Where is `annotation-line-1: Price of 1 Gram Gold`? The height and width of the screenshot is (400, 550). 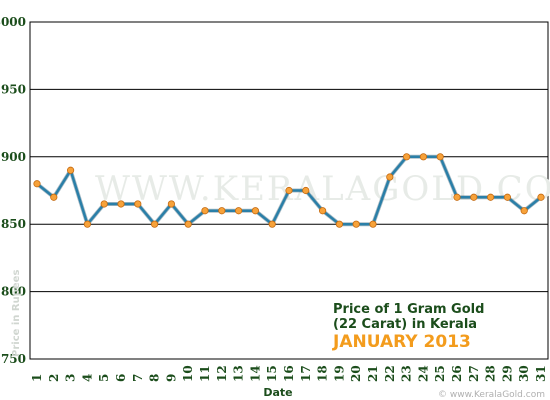 annotation-line-1: Price of 1 Gram Gold is located at coordinates (408, 309).